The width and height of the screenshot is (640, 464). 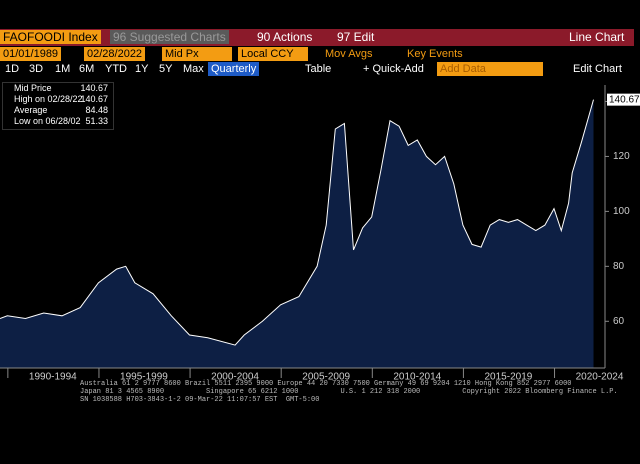 I want to click on y-tick-label: 80, so click(x=619, y=266).